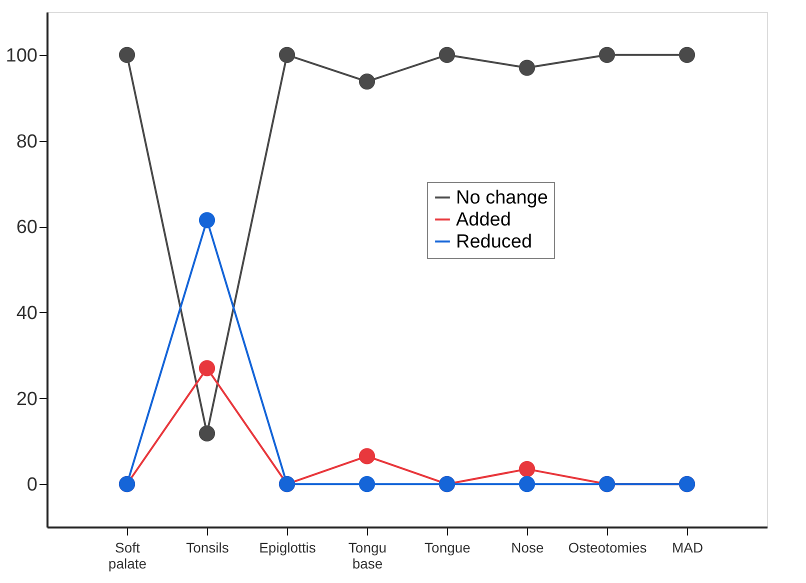 This screenshot has width=806, height=583. What do you see at coordinates (207, 548) in the screenshot?
I see `x-tick-label: Tonsils` at bounding box center [207, 548].